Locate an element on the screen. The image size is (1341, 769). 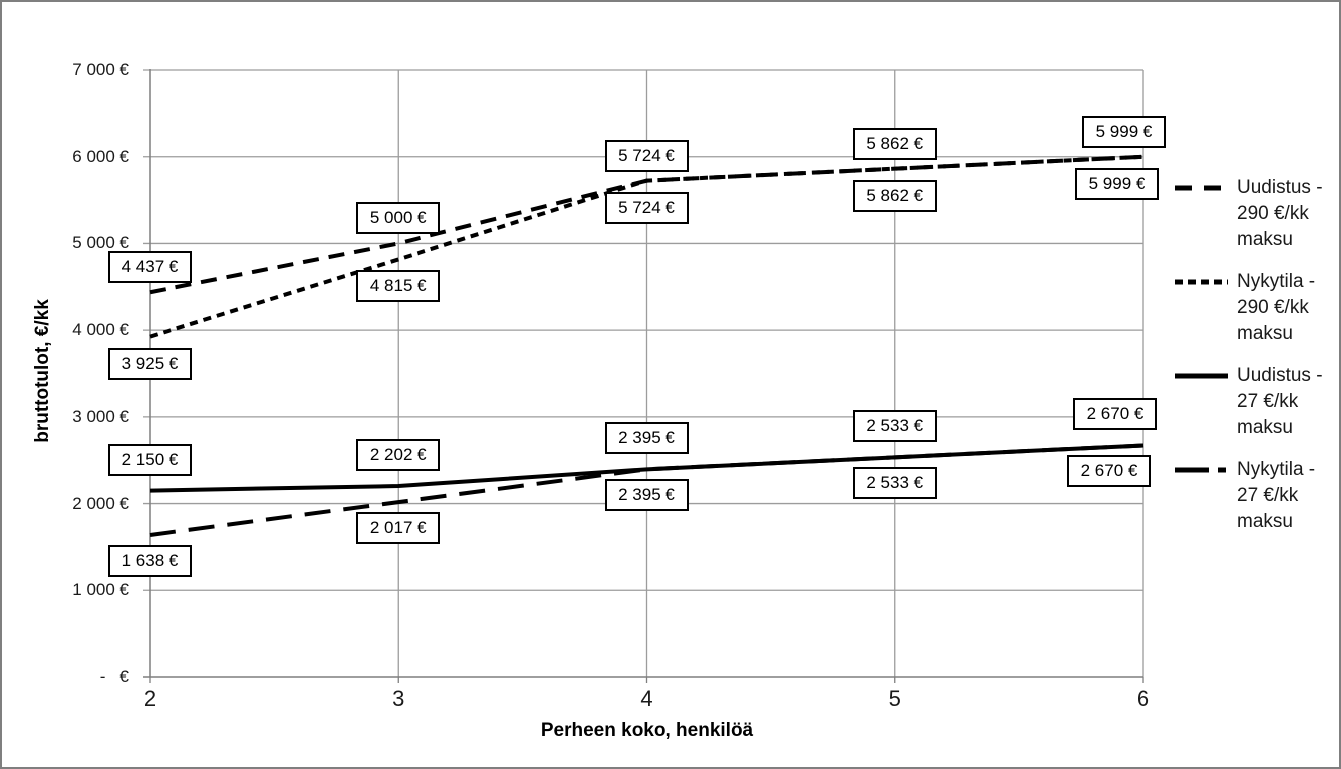
legend-label: Uudistus - 27 €/kk maksu is located at coordinates (1280, 401).